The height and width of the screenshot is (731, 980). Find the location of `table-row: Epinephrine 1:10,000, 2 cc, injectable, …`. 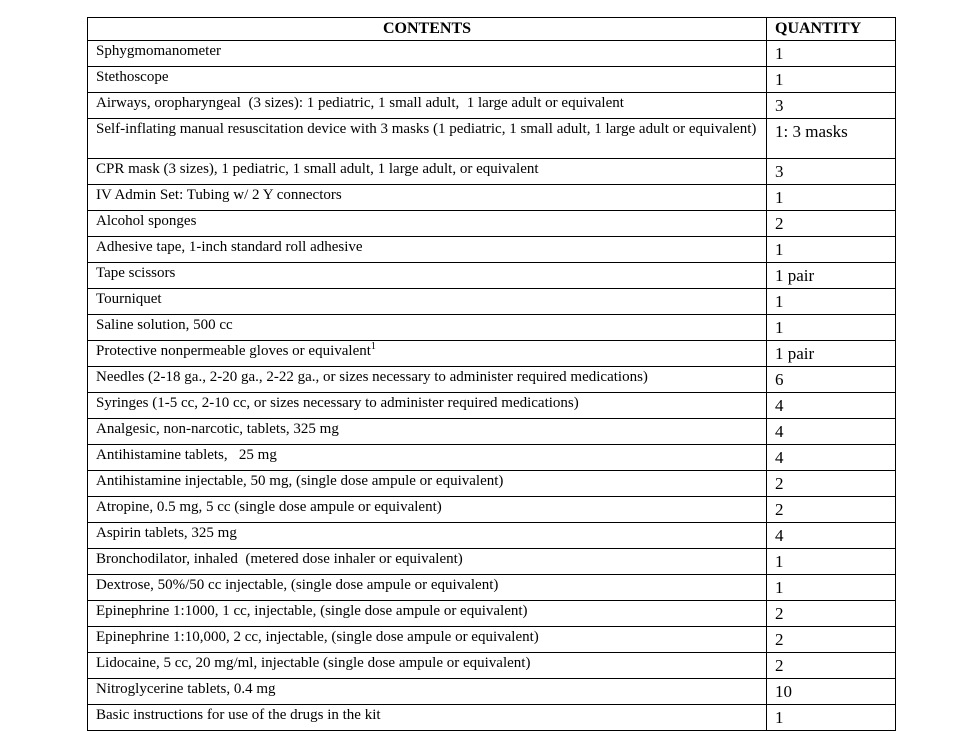

table-row: Epinephrine 1:10,000, 2 cc, injectable, … is located at coordinates (491, 639).